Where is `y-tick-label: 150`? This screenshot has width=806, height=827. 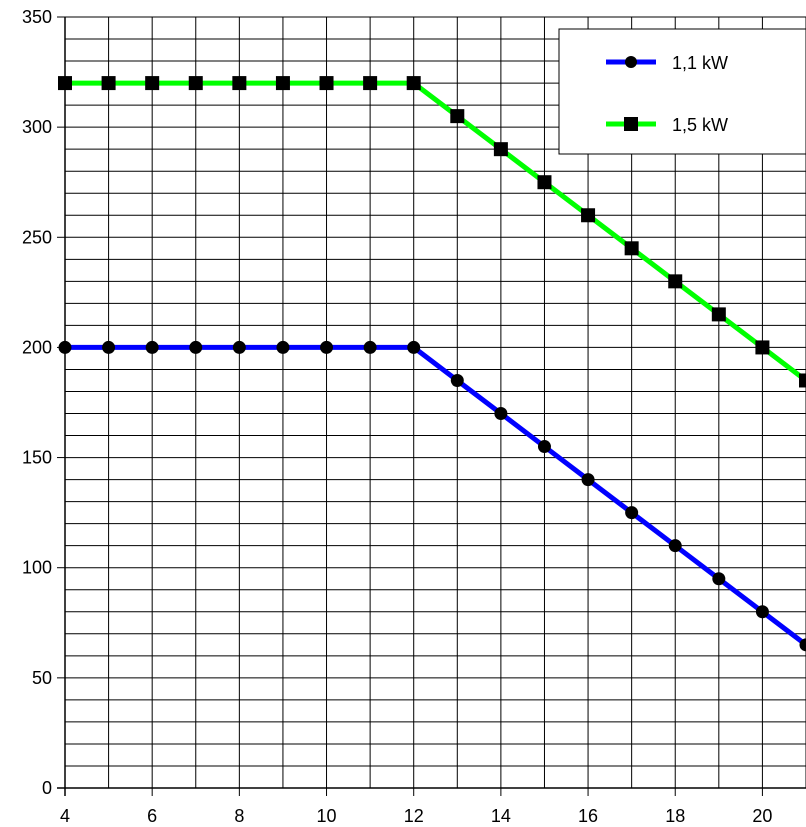 y-tick-label: 150 is located at coordinates (37, 458).